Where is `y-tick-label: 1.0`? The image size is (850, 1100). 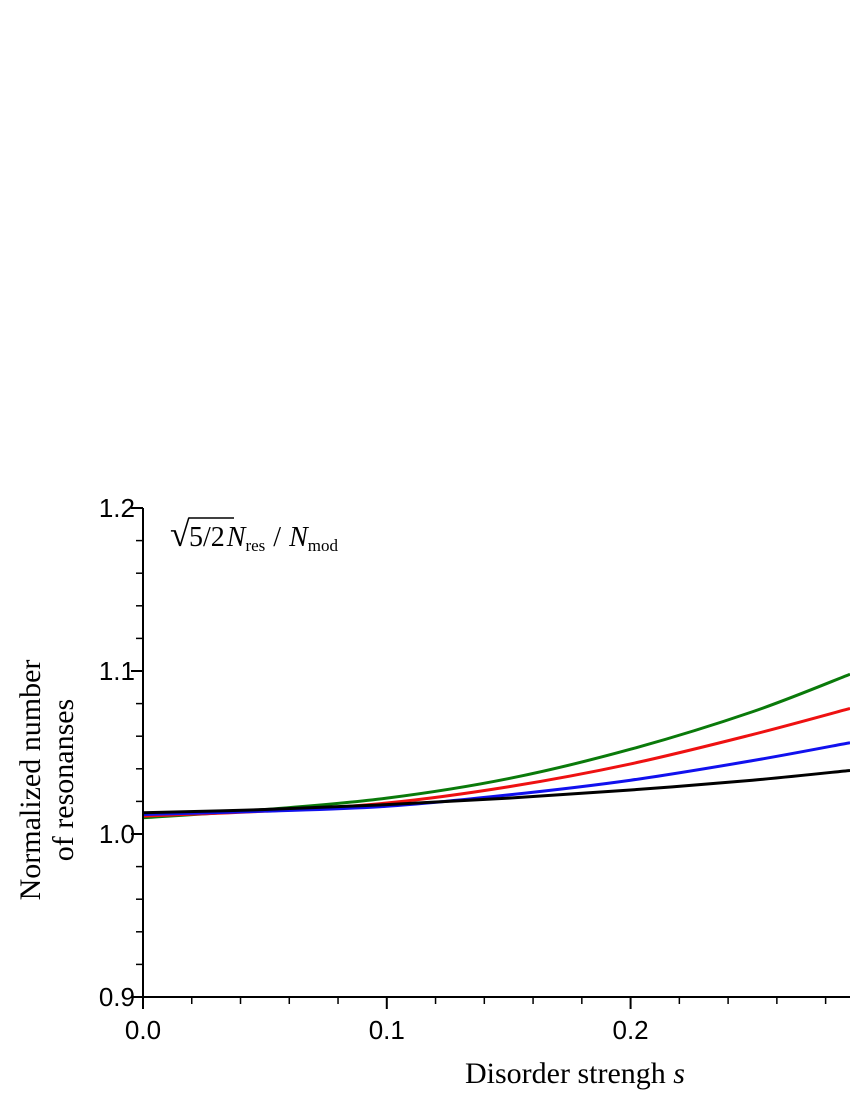
y-tick-label: 1.0 is located at coordinates (117, 834).